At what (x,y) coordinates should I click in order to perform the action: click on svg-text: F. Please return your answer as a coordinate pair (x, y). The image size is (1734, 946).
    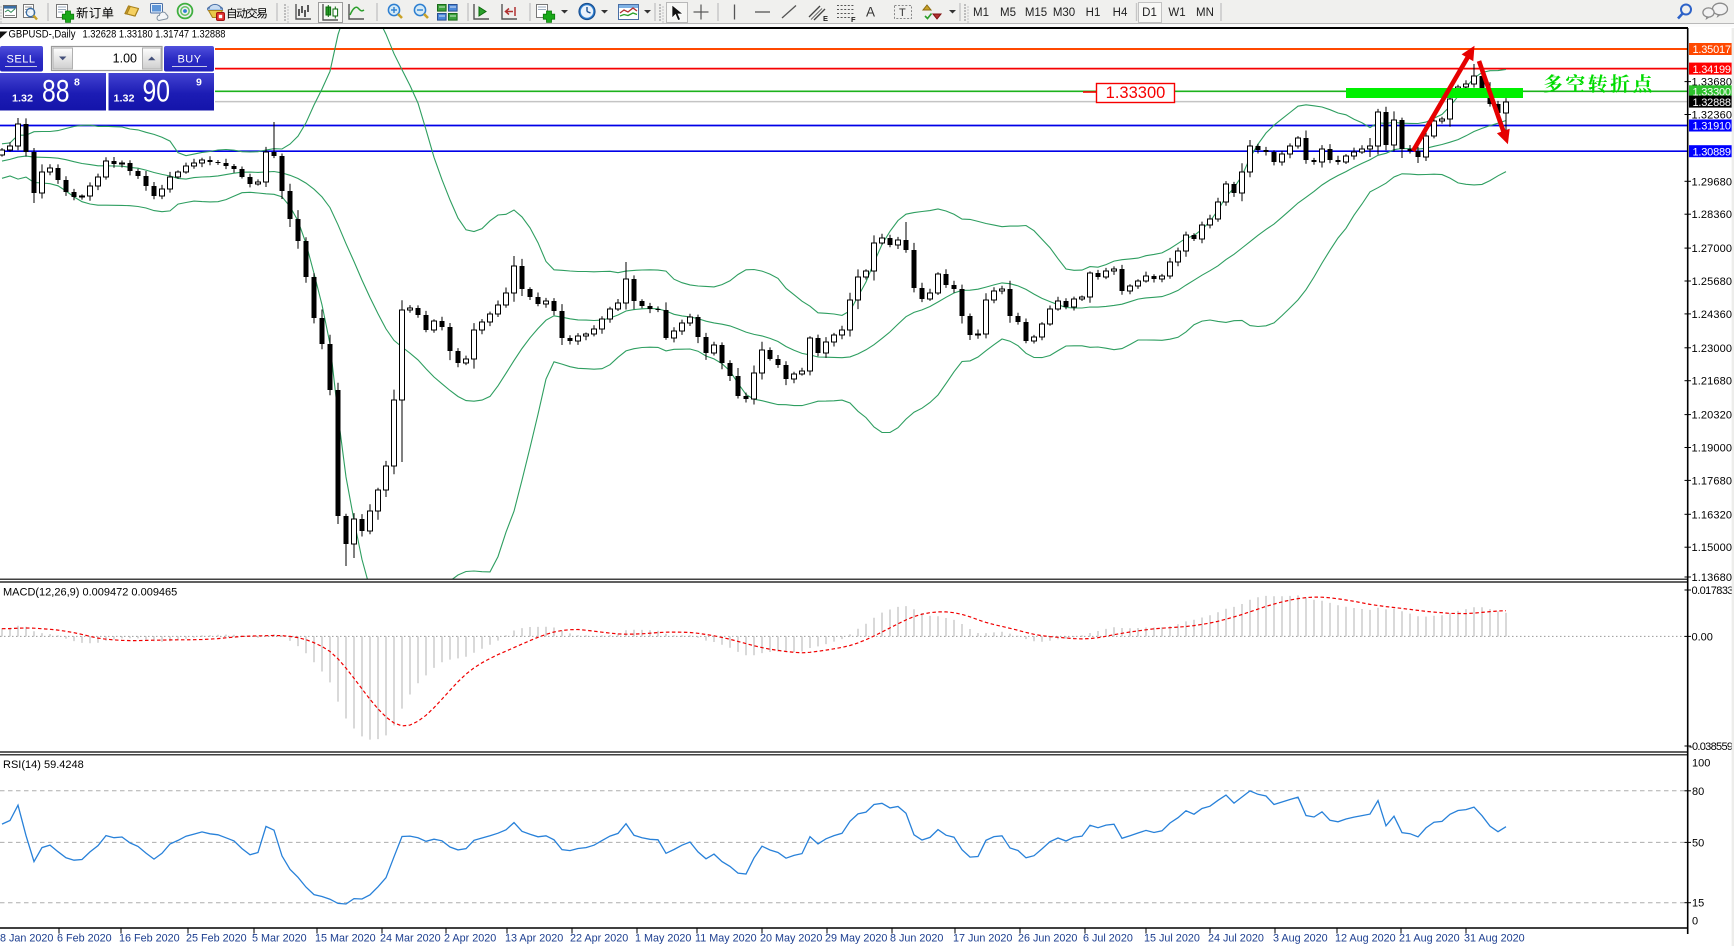
    Looking at the image, I should click on (853, 19).